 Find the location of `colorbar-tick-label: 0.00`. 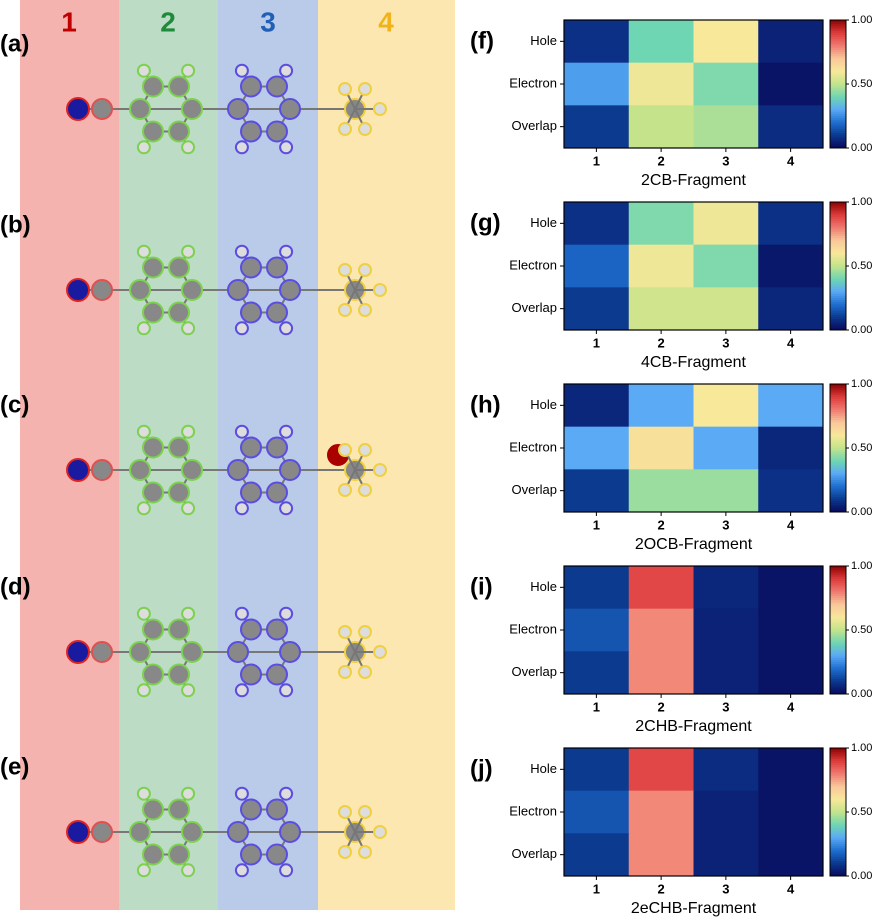

colorbar-tick-label: 0.00 is located at coordinates (861, 330).